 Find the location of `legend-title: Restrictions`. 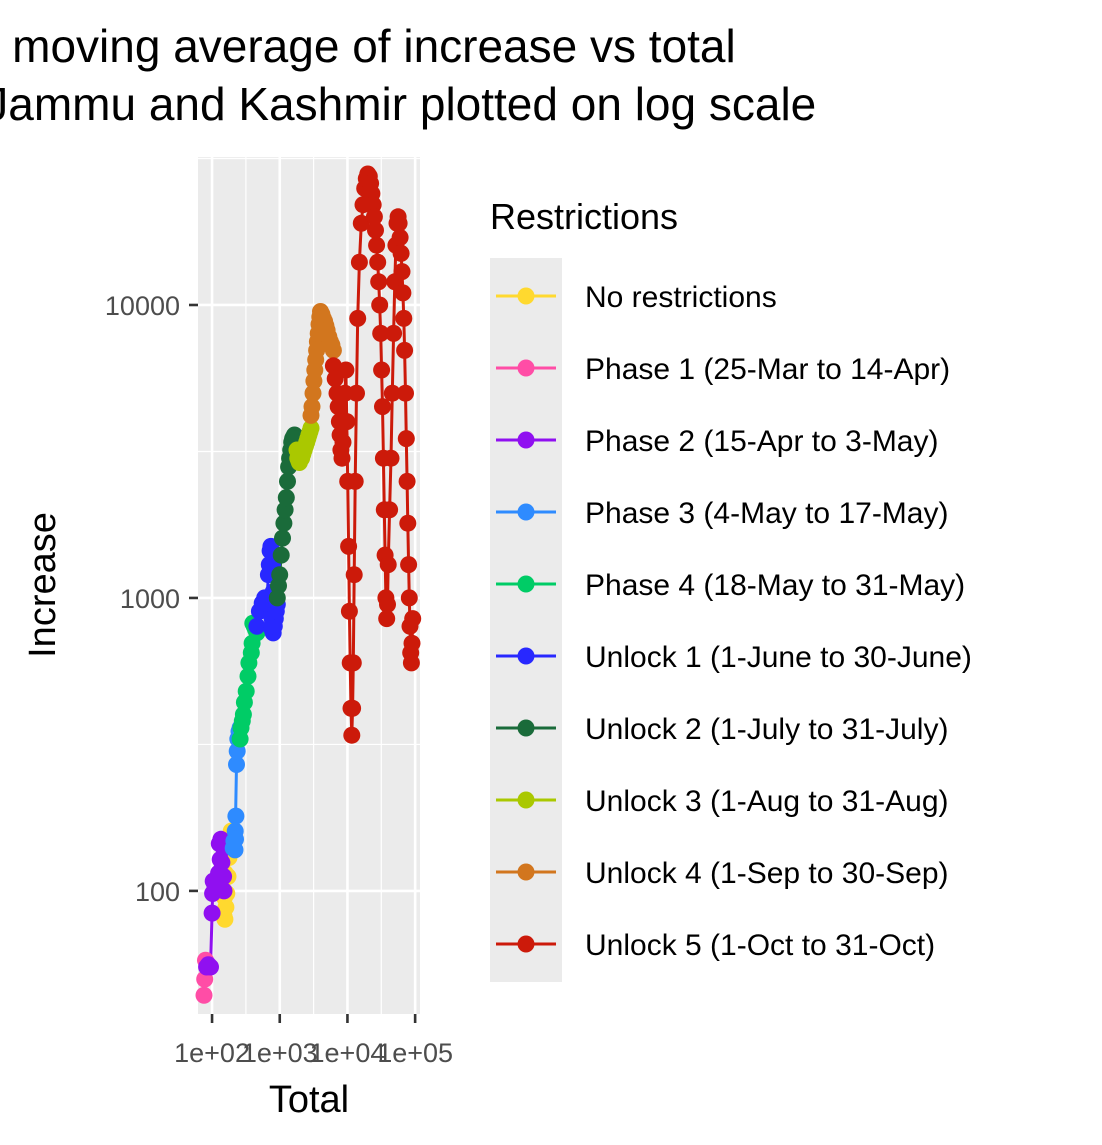

legend-title: Restrictions is located at coordinates (584, 216).